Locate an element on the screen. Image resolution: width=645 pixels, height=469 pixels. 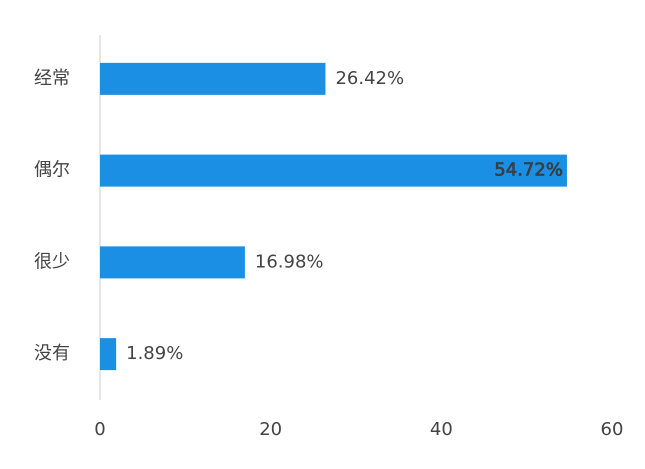
value-label: 54.72% is located at coordinates (528, 170).